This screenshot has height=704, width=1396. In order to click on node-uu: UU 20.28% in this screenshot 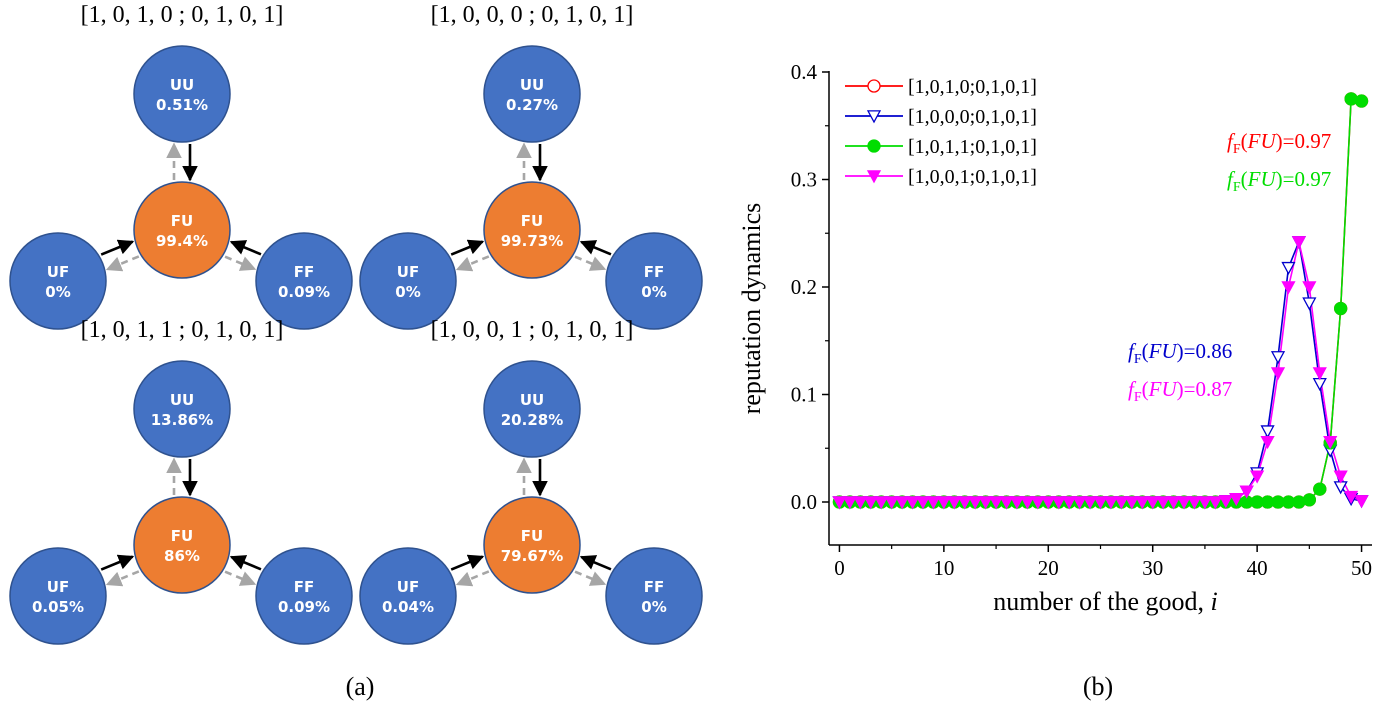, I will do `click(532, 409)`.